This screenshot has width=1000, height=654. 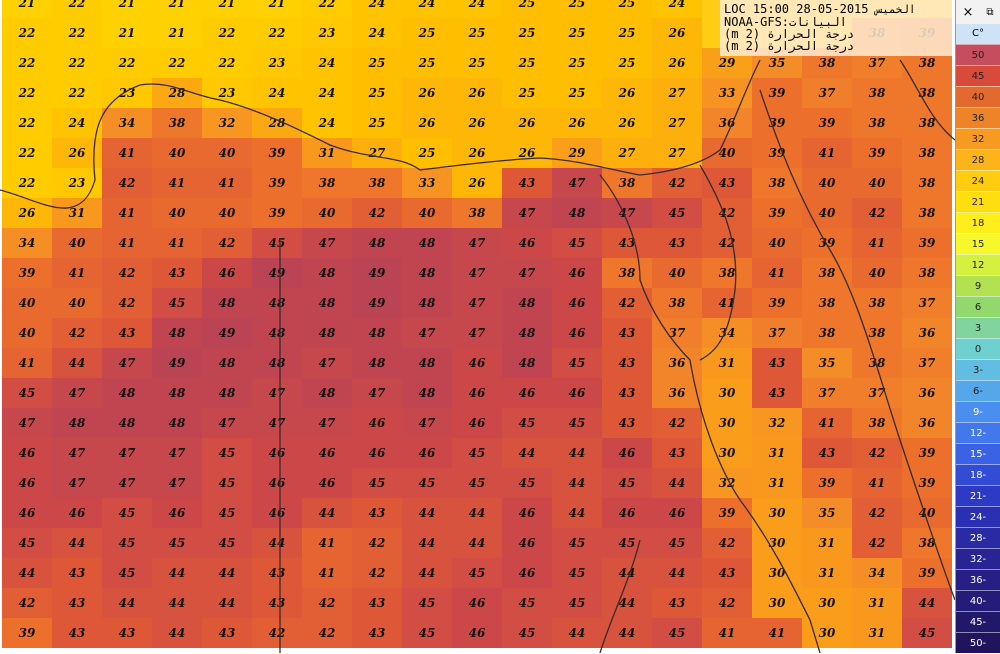 What do you see at coordinates (777, 273) in the screenshot?
I see `temperature: 41` at bounding box center [777, 273].